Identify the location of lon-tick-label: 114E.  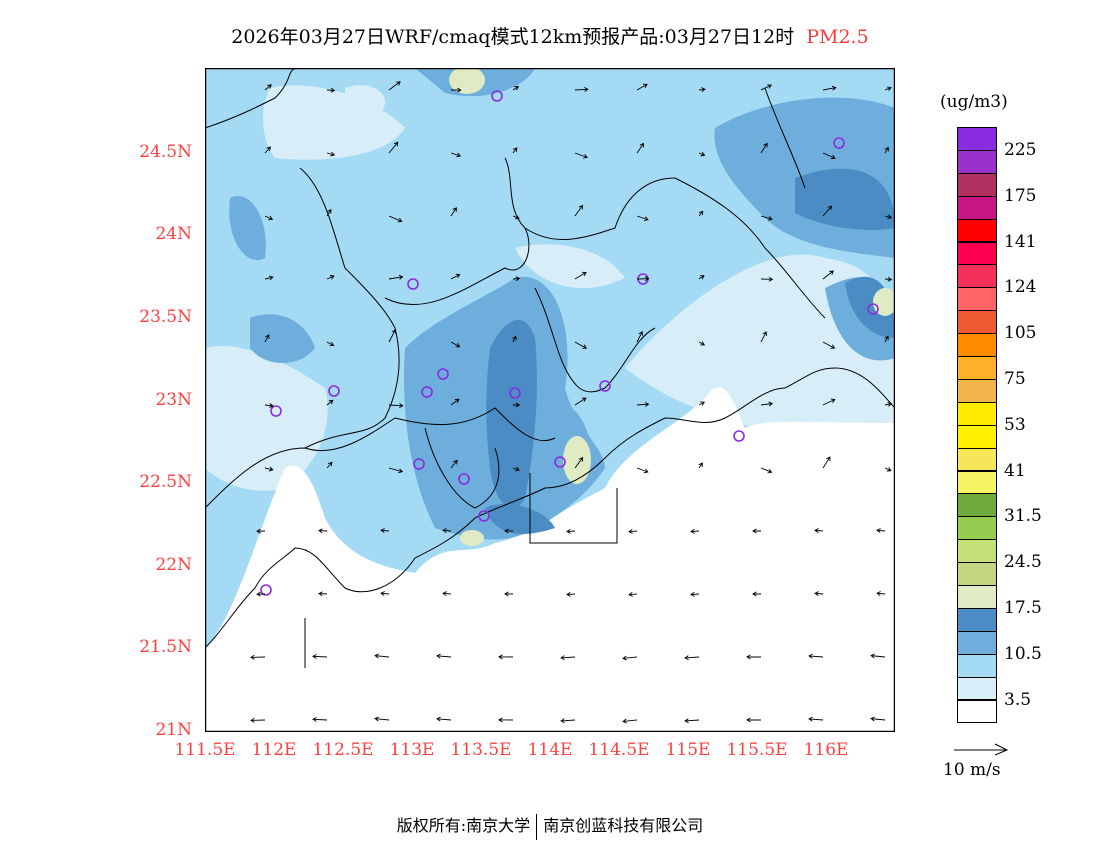
(550, 750).